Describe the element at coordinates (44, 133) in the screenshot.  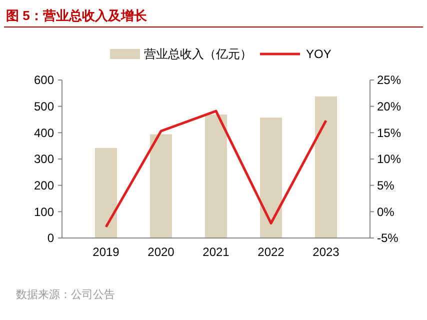
I see `y-tick-label: 400` at that location.